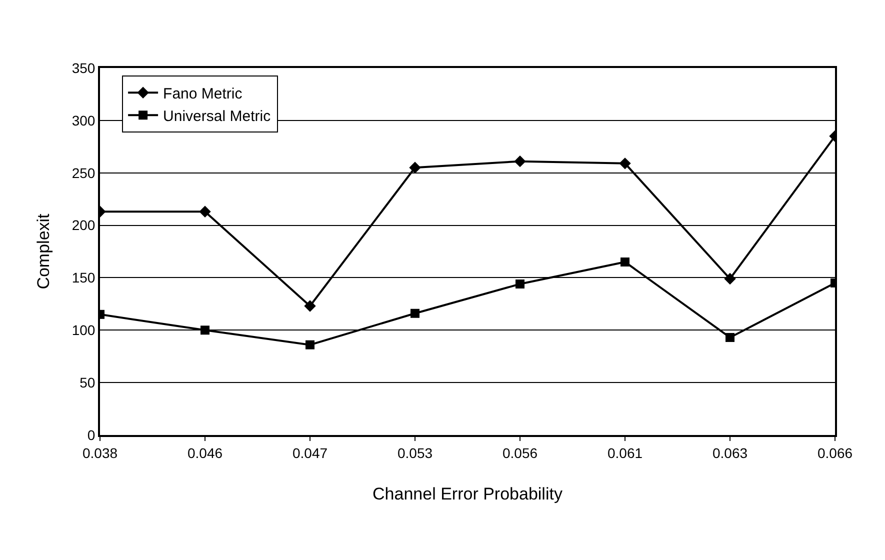 This screenshot has height=560, width=885. Describe the element at coordinates (730, 452) in the screenshot. I see `x-tick-label: 0.063` at that location.